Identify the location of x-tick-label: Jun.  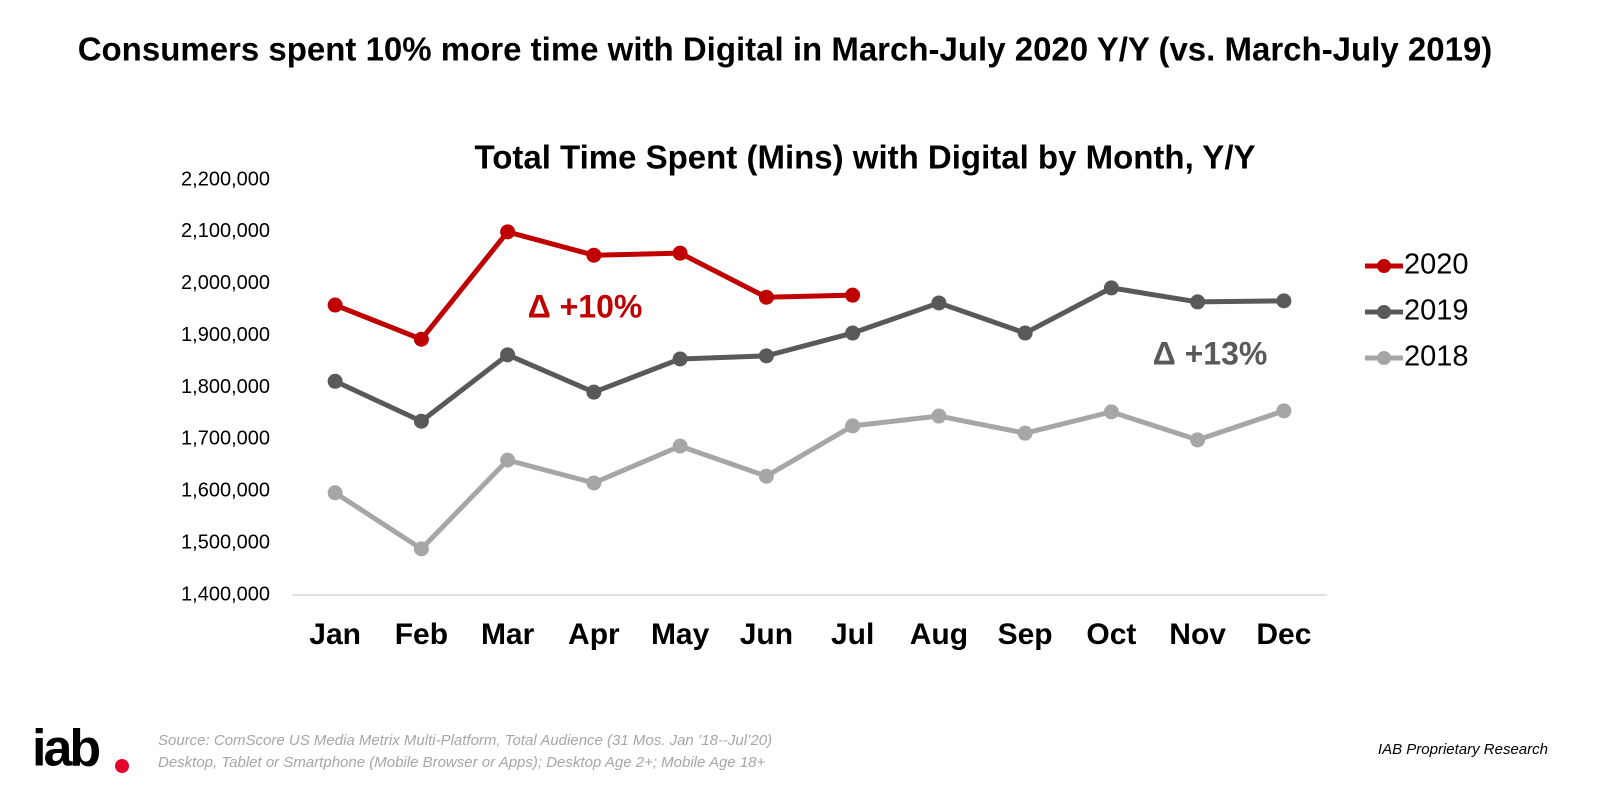
(766, 634).